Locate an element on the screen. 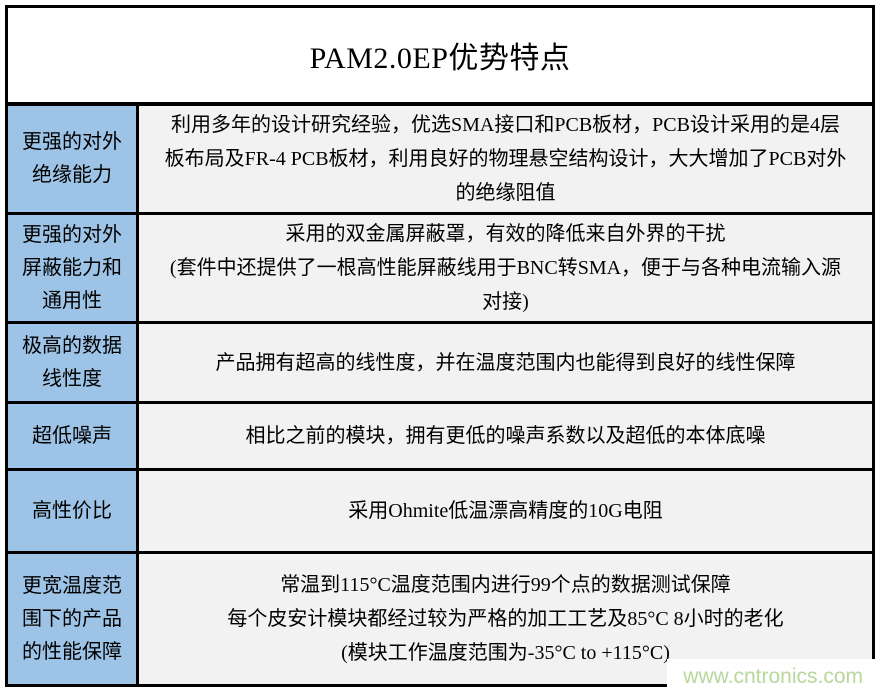 This screenshot has width=881, height=694. row-header-temperature-range: 更宽温度范 围下的产品 的性能保障 is located at coordinates (72, 619).